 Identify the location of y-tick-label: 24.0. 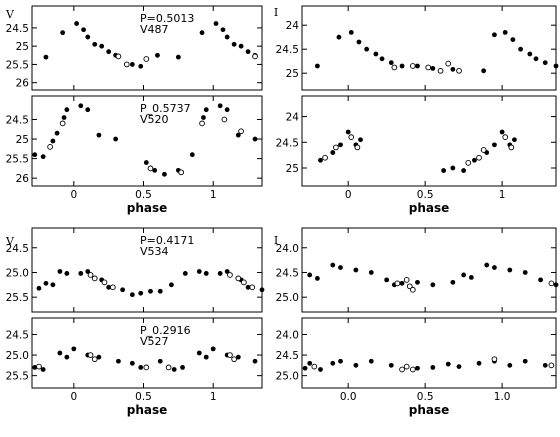
(287, 335).